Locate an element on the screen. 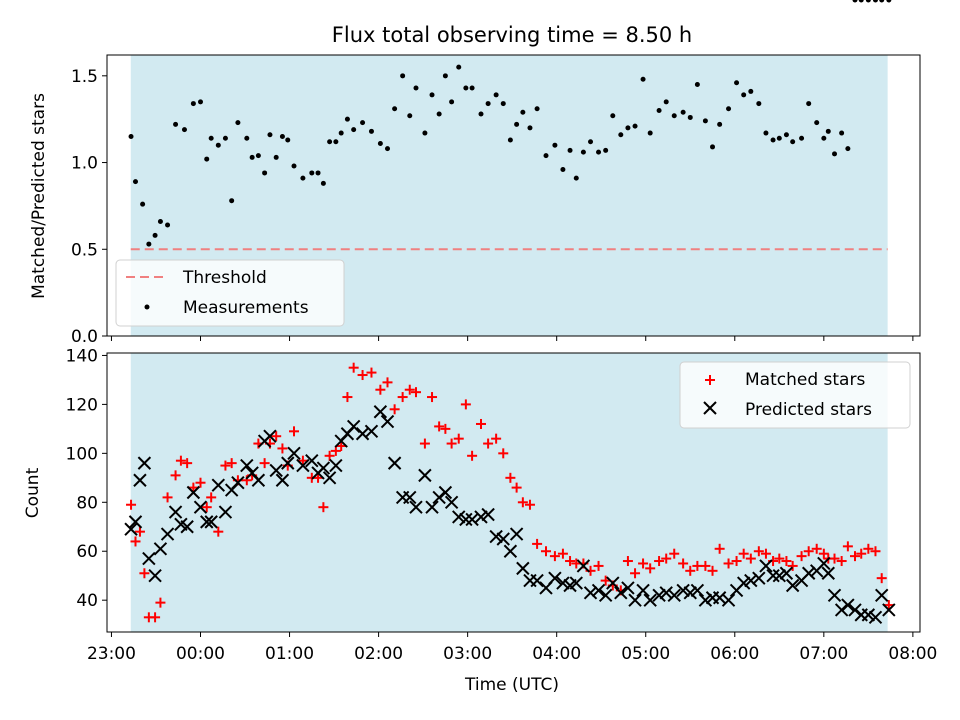  bottom-y-tick-label: 120 is located at coordinates (82, 405).